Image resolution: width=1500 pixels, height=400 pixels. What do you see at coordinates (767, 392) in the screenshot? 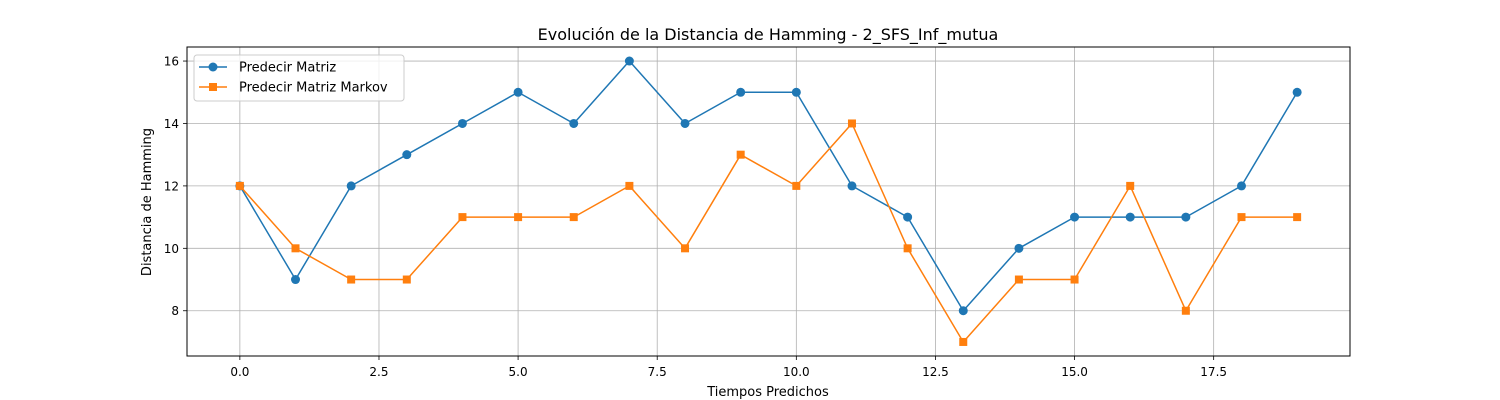
I see `x-axis-label: Tiempos Predichos` at bounding box center [767, 392].